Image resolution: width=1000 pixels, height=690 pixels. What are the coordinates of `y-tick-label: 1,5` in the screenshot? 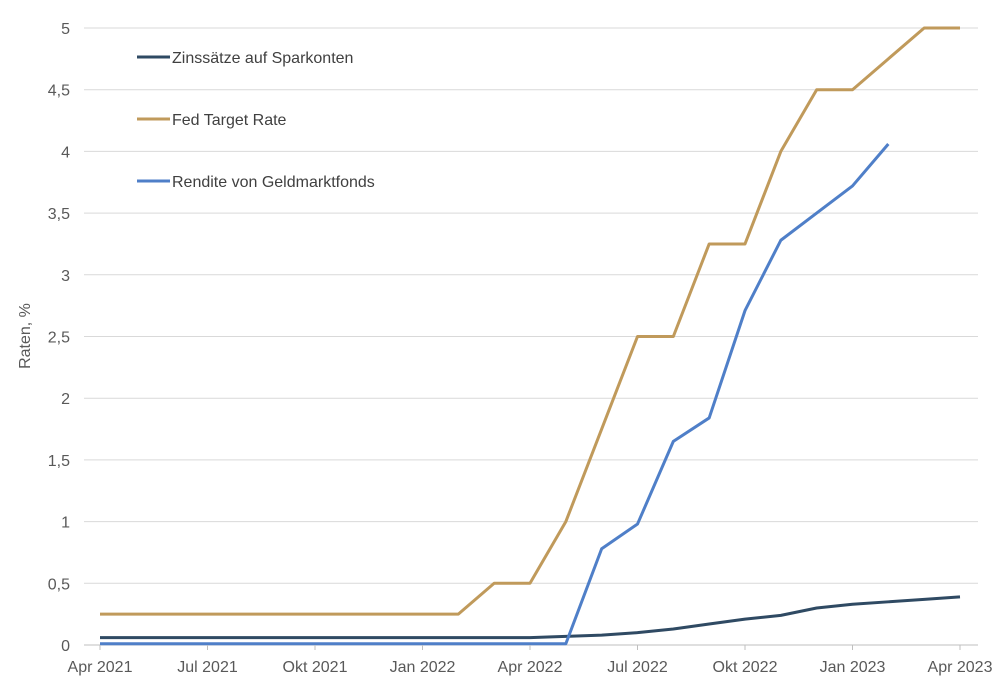 It's located at (59, 461).